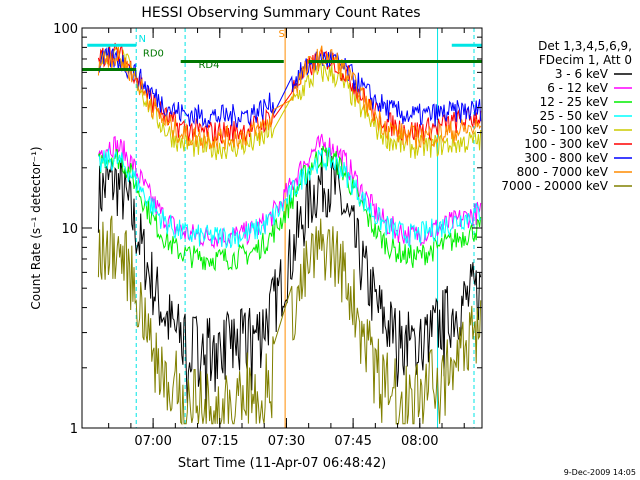  Describe the element at coordinates (36, 227) in the screenshot. I see `y-axis-label: Count Rate (s⁻¹ detector⁻¹)` at that location.